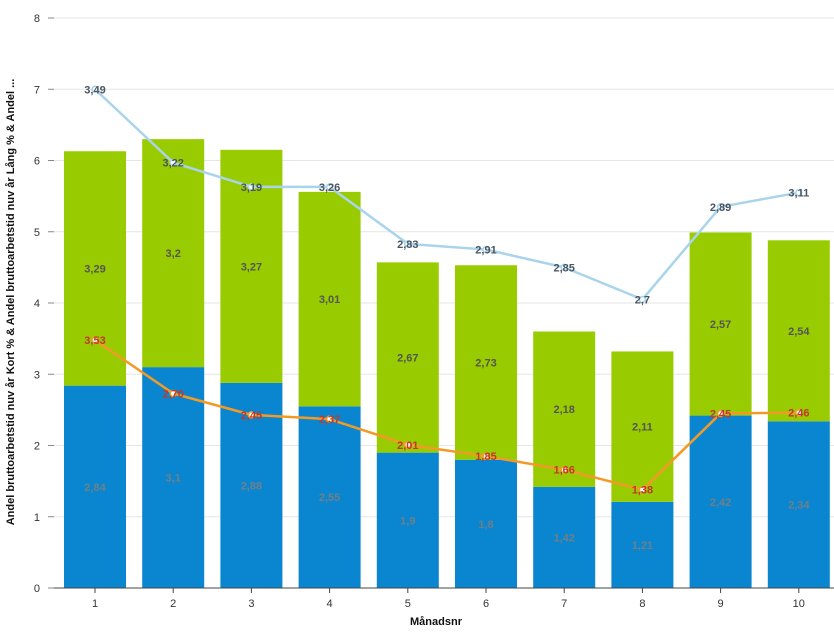 Image resolution: width=834 pixels, height=632 pixels. I want to click on bar-value-label: 3,27, so click(251, 267).